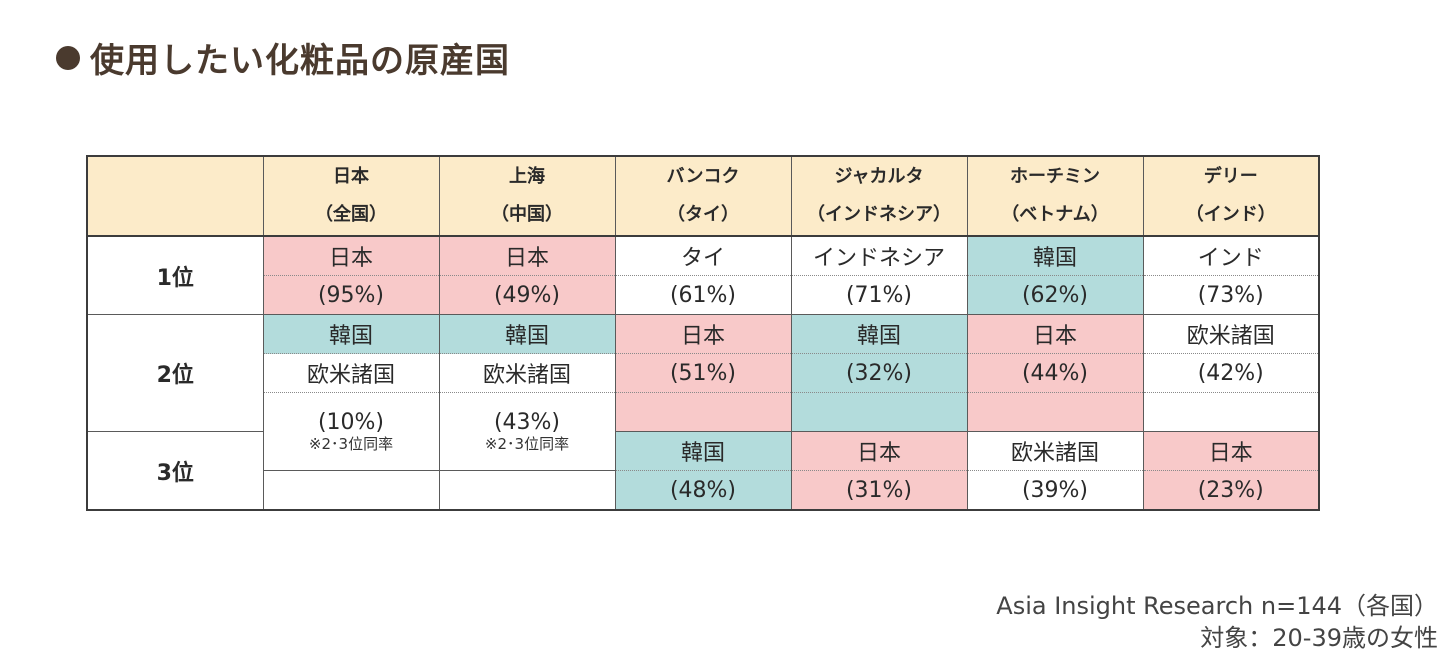 The image size is (1450, 672). What do you see at coordinates (1055, 295) in the screenshot?
I see `percent-cell: (62%)` at bounding box center [1055, 295].